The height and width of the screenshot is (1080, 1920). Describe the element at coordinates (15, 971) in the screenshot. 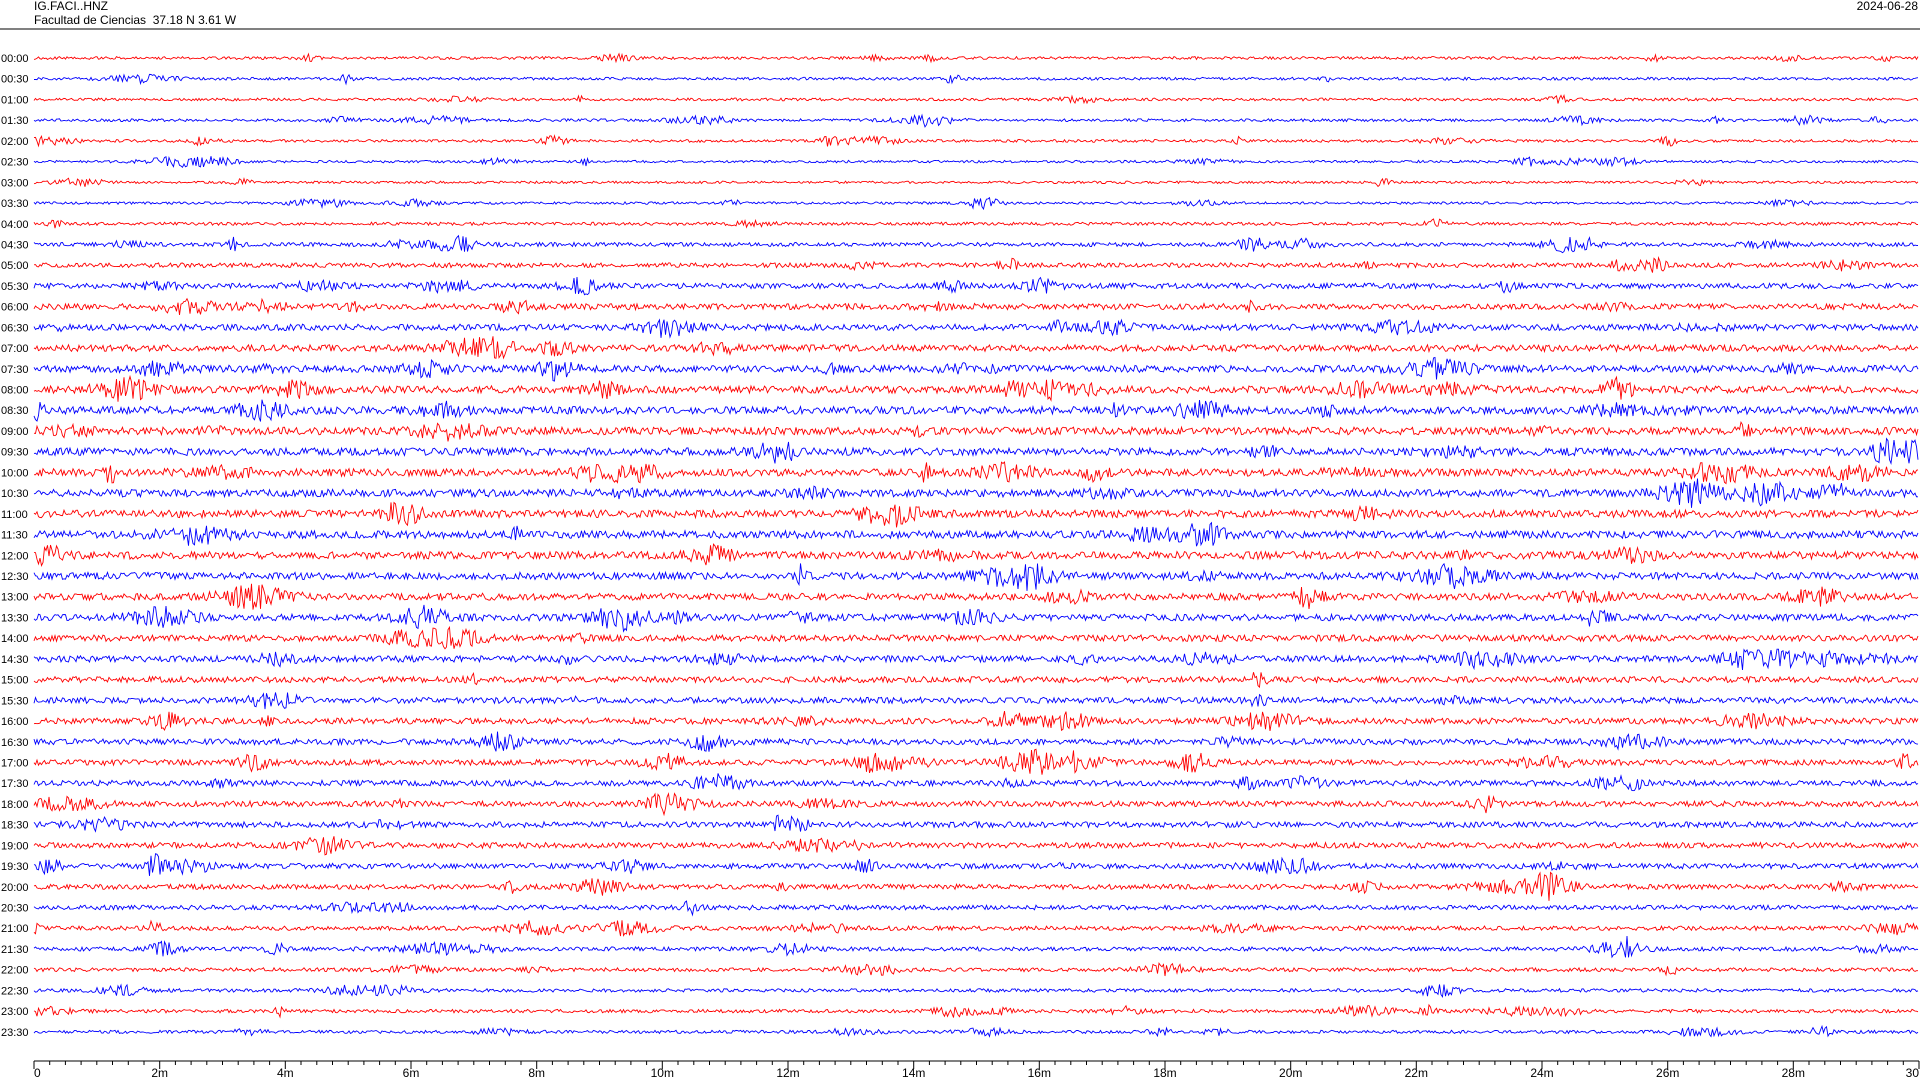

I see `row-label-2200: 22:00` at that location.